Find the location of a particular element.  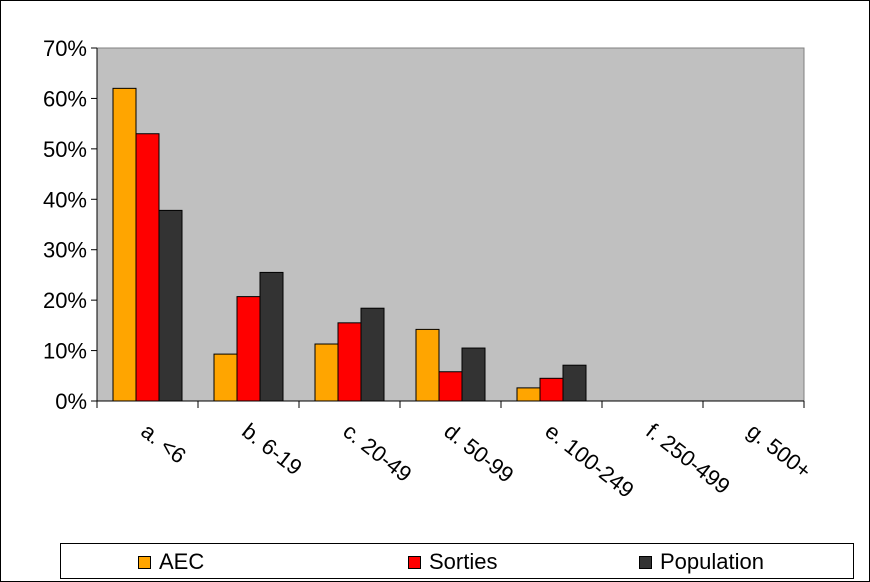

legend-item-population: Population is located at coordinates (701, 561).